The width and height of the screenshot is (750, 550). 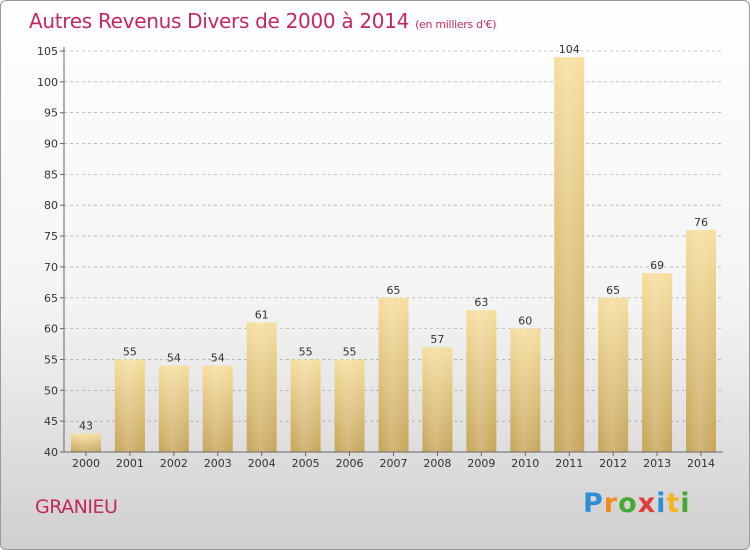 I want to click on x-tick-label: 2004, so click(x=262, y=463).